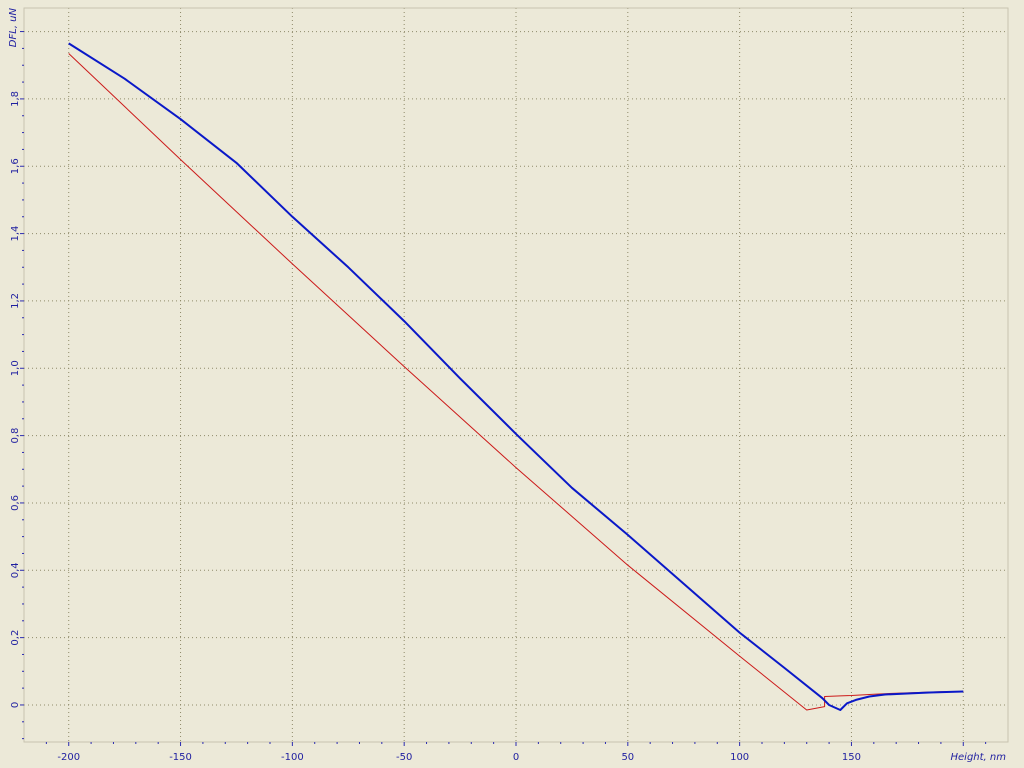 The width and height of the screenshot is (1024, 768). Describe the element at coordinates (851, 757) in the screenshot. I see `x-tick-label: 150` at that location.